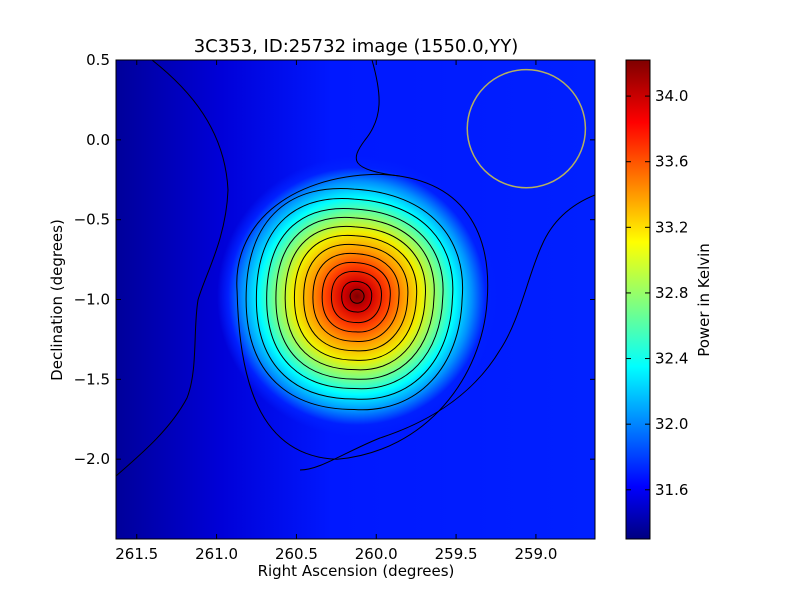  I want to click on x-tick-label: 260.5, so click(296, 554).